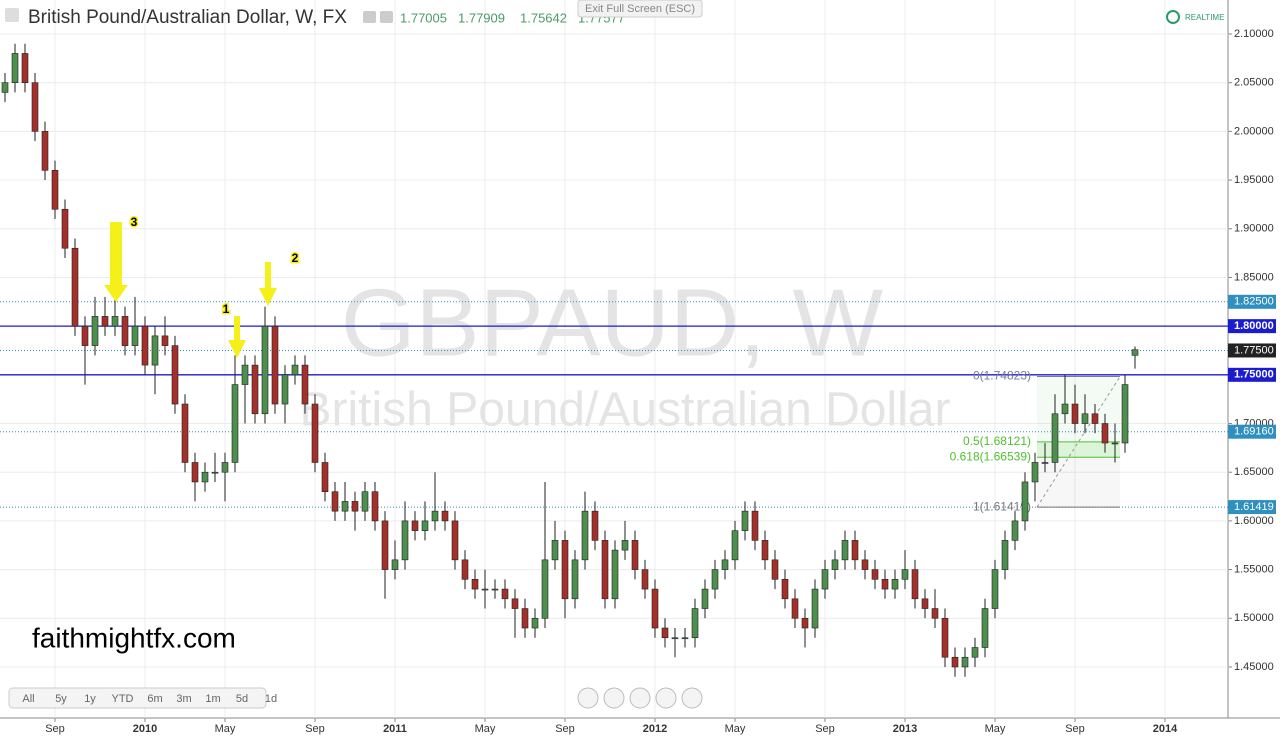  What do you see at coordinates (134, 637) in the screenshot?
I see `site-label: faithmightfx.com` at bounding box center [134, 637].